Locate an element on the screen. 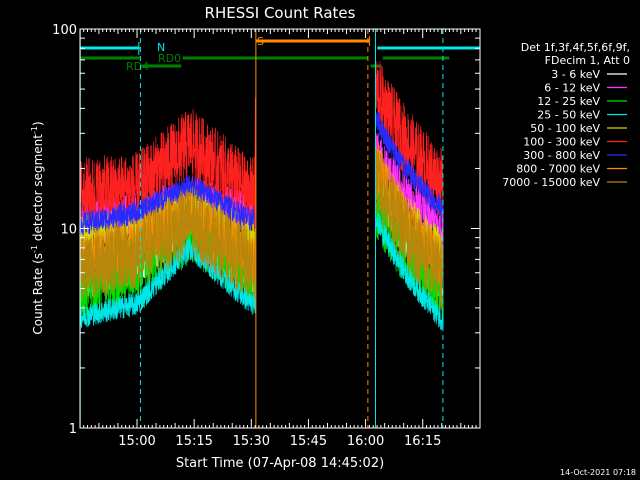  y-tick-label: 100 is located at coordinates (64, 30).